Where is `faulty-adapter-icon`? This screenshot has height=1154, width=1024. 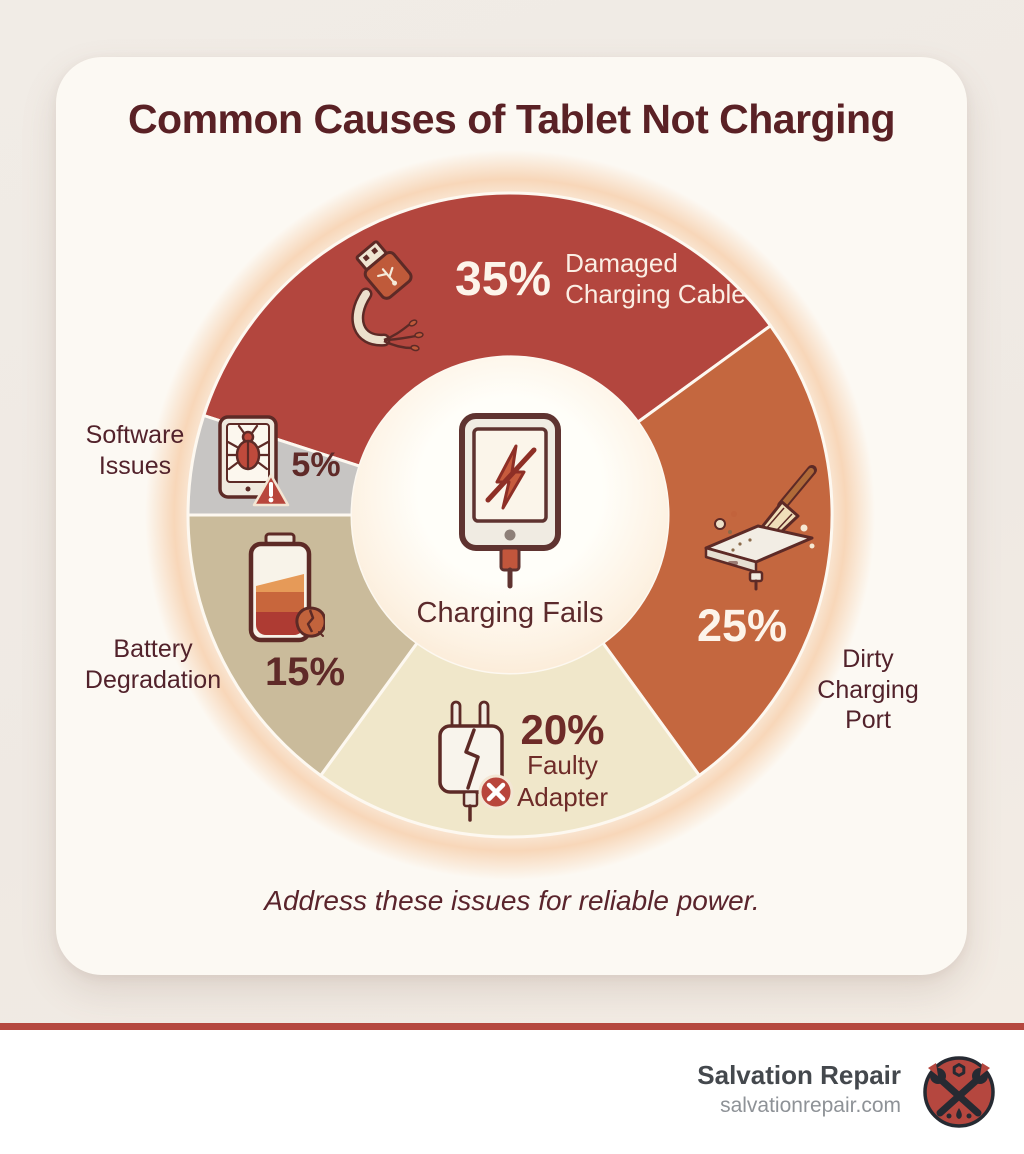
faulty-adapter-icon is located at coordinates (476, 761).